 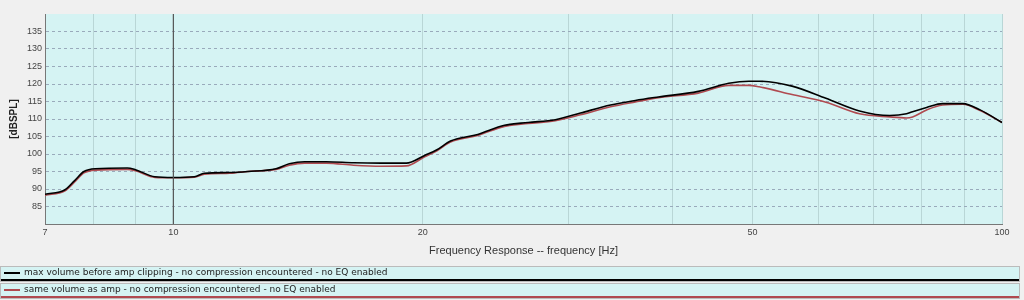 I want to click on legend-label: max volume before amp clipping - no compression encountered - no EQ enabled, so click(x=206, y=272).